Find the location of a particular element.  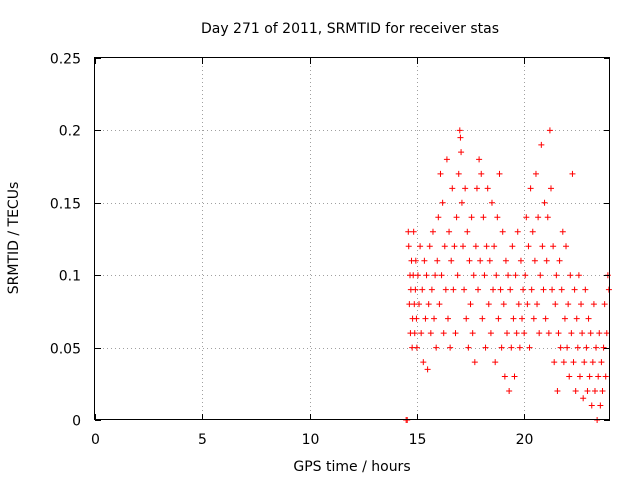

y-tick-label: 0 is located at coordinates (76, 422).